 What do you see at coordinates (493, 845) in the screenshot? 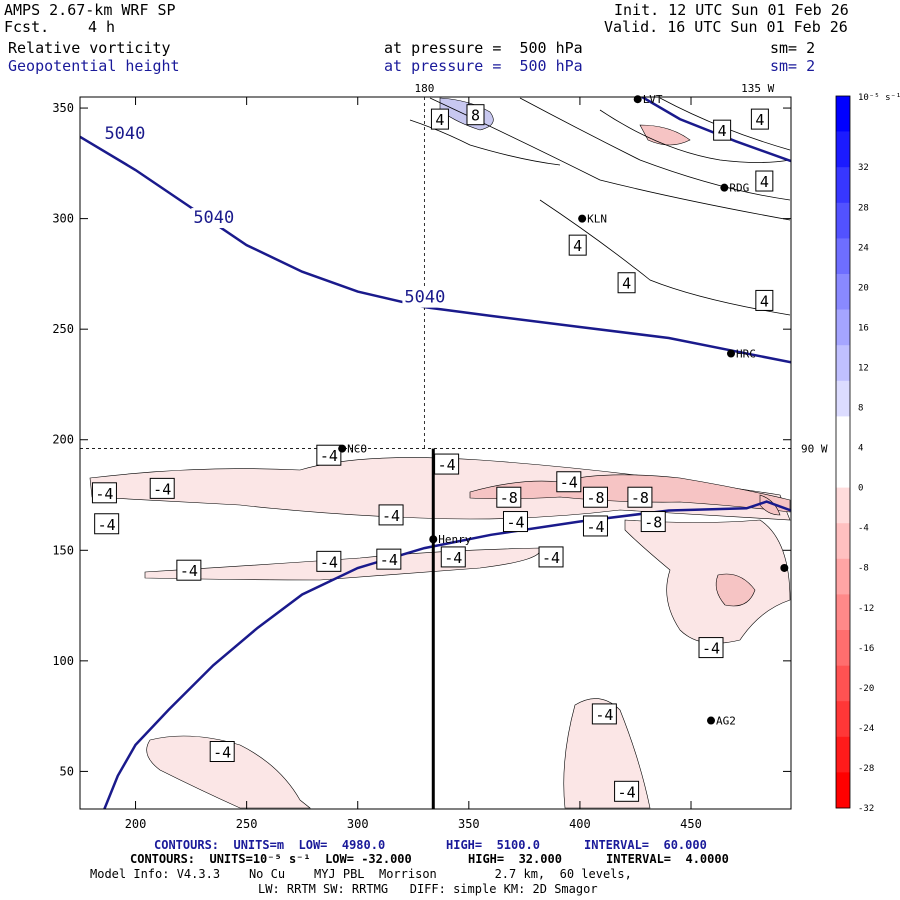
I see `footer-height-high: HIGH= 5100.0` at bounding box center [493, 845].